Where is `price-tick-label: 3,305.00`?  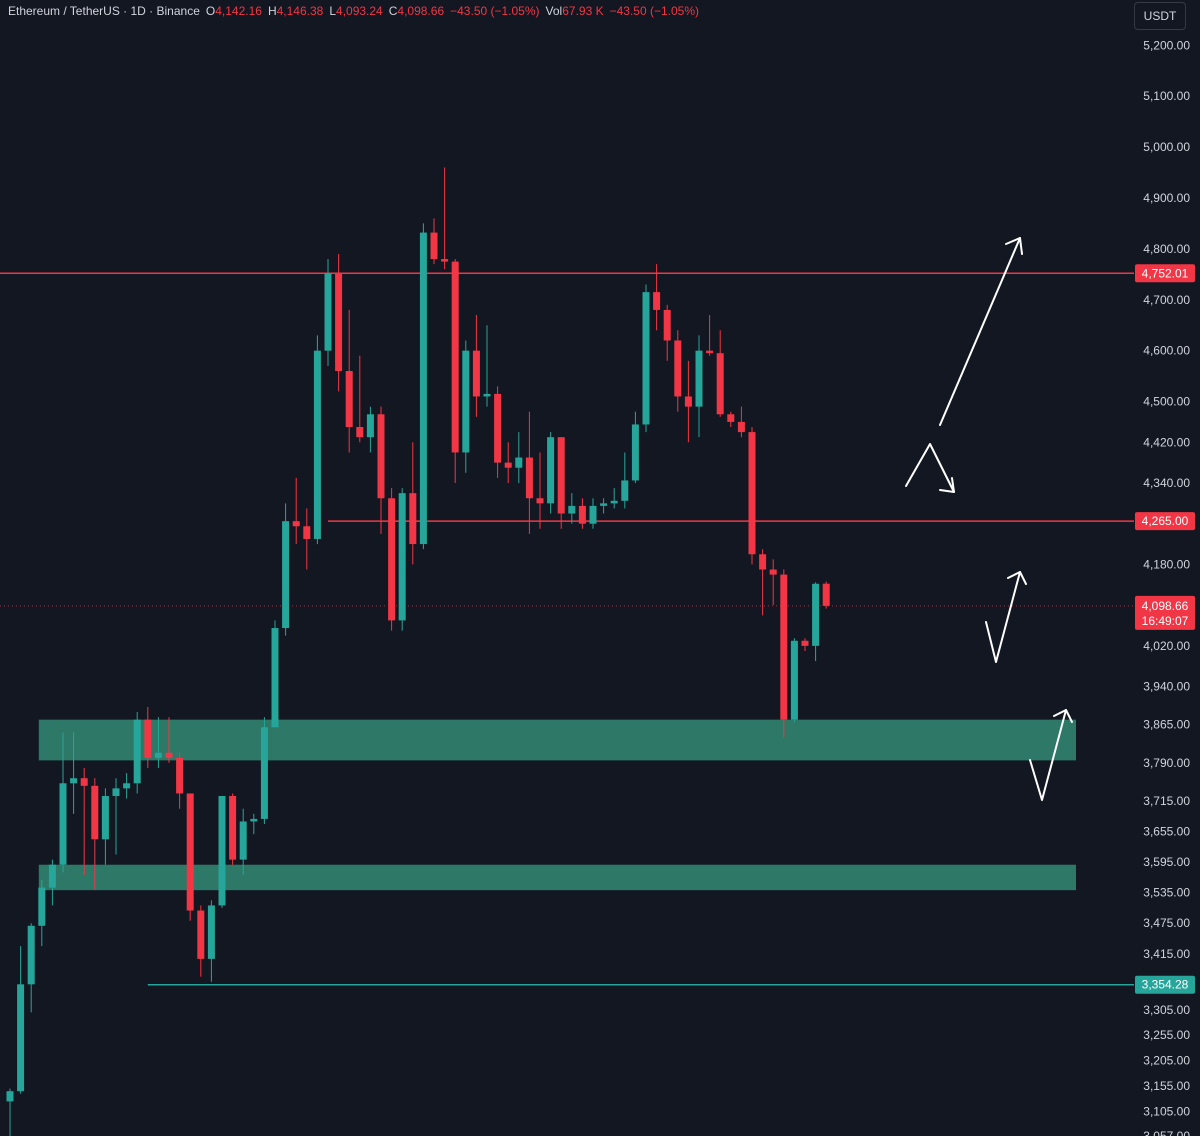
price-tick-label: 3,305.00 is located at coordinates (1166, 1010).